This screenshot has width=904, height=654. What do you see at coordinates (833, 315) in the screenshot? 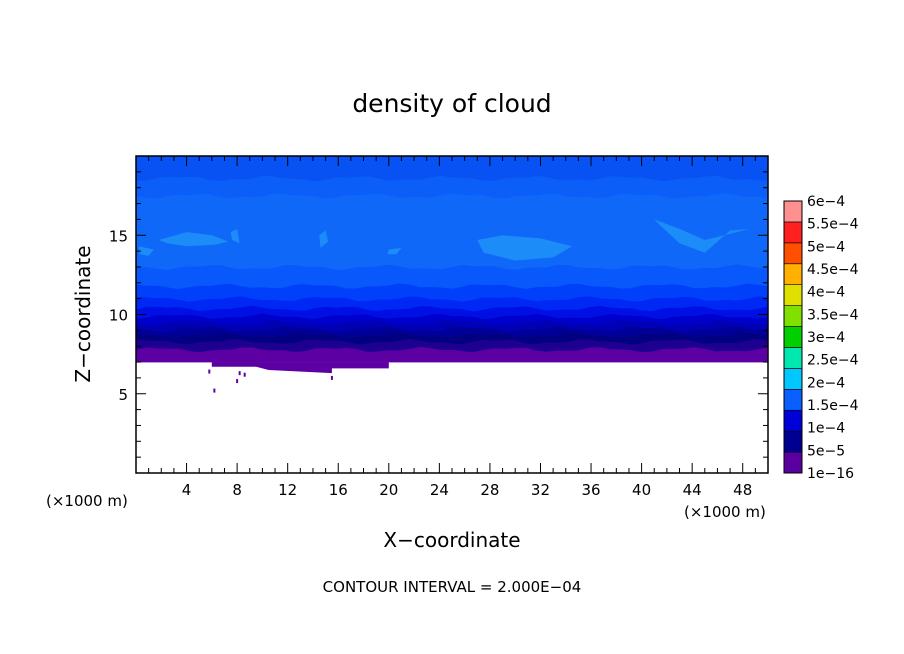
I see `colorbar-label: 3.5e−4` at bounding box center [833, 315].